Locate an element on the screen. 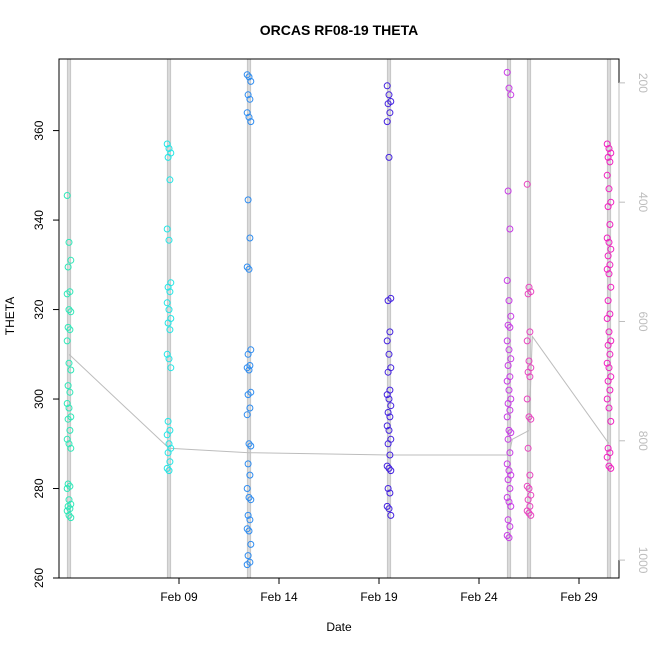  y-tick-label: 280 is located at coordinates (39, 488).